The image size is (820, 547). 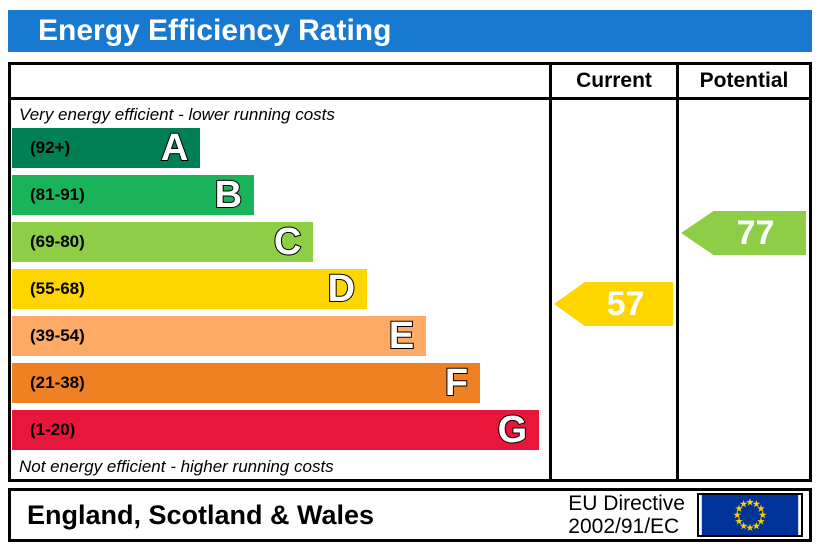 I want to click on potential-rating-arrow: 77, so click(x=743, y=233).